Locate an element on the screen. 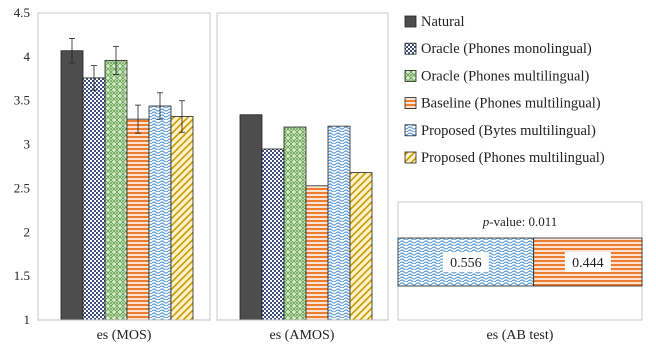  legend-item: Oracle (Phones monolingual) is located at coordinates (498, 49).